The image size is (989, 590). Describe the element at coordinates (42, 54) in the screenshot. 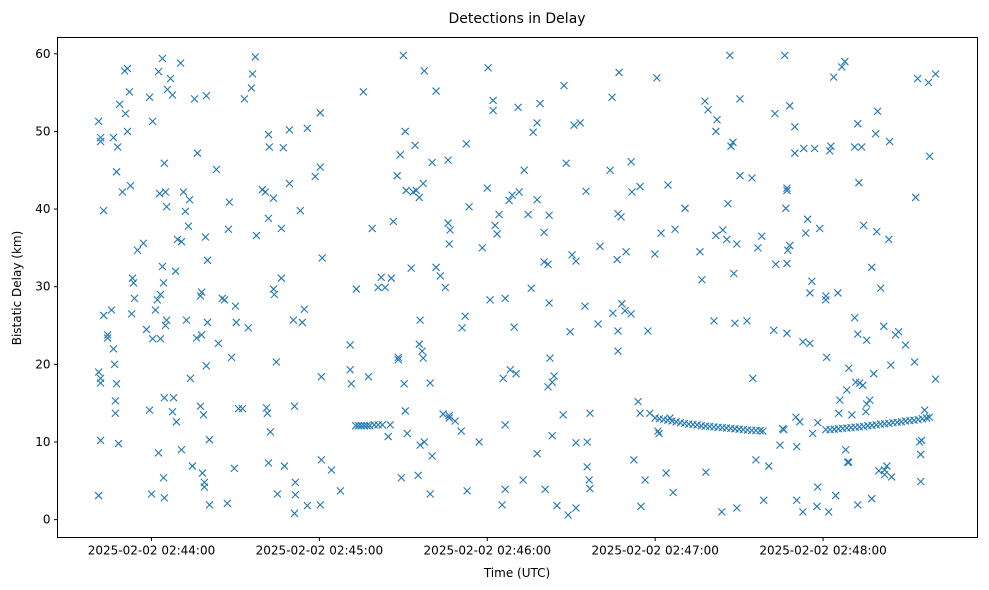

I see `y-tick-label: 60` at that location.